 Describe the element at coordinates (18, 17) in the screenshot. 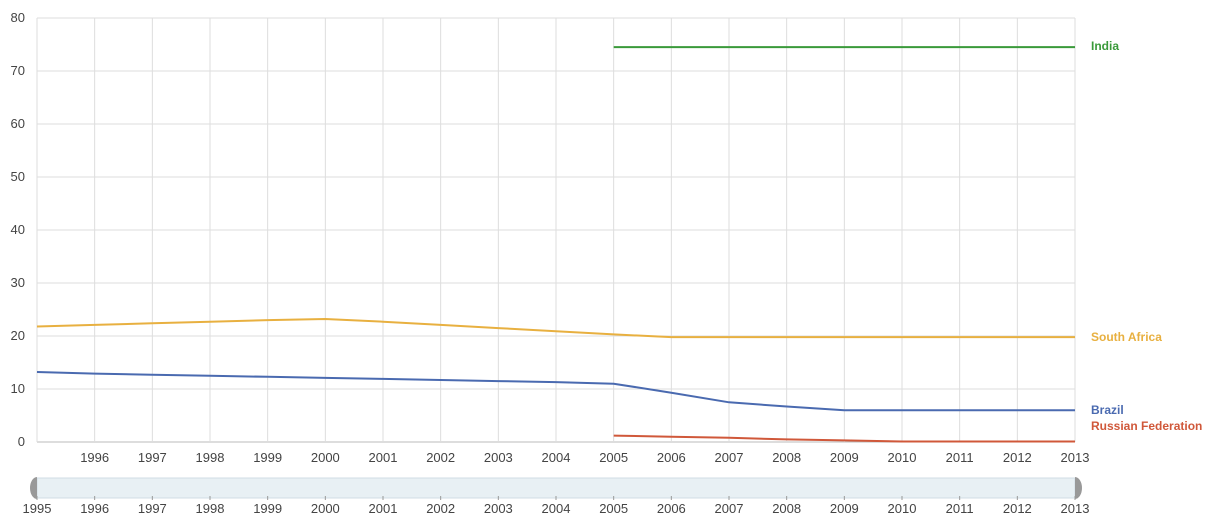

I see `y-tick-label: 80` at that location.